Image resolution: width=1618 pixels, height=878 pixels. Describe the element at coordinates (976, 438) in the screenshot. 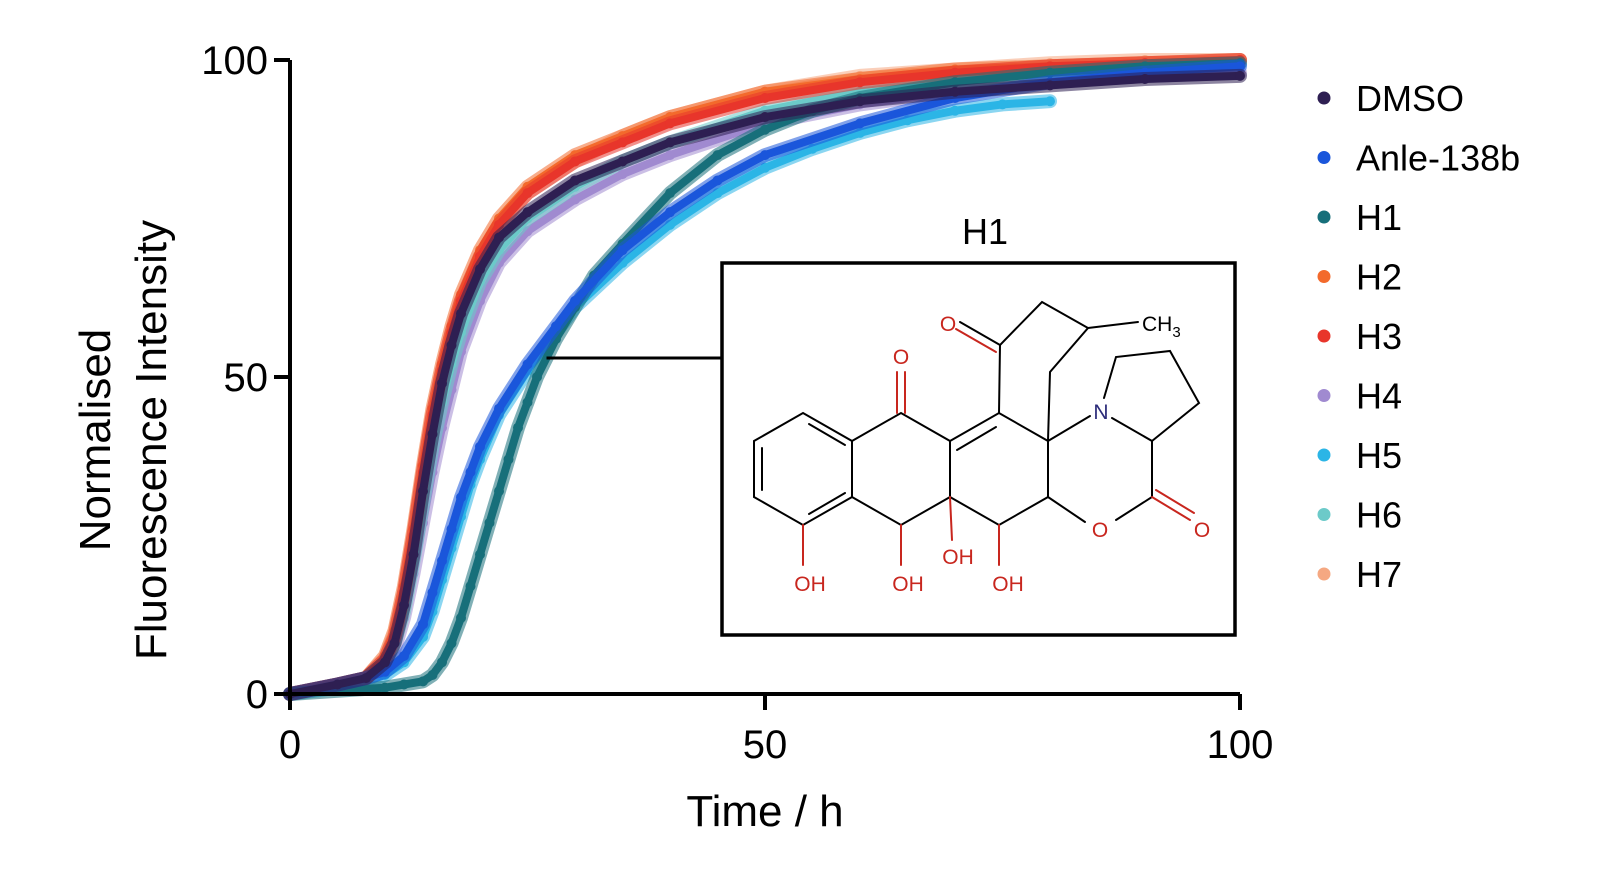

I see `double-bond-inner` at that location.